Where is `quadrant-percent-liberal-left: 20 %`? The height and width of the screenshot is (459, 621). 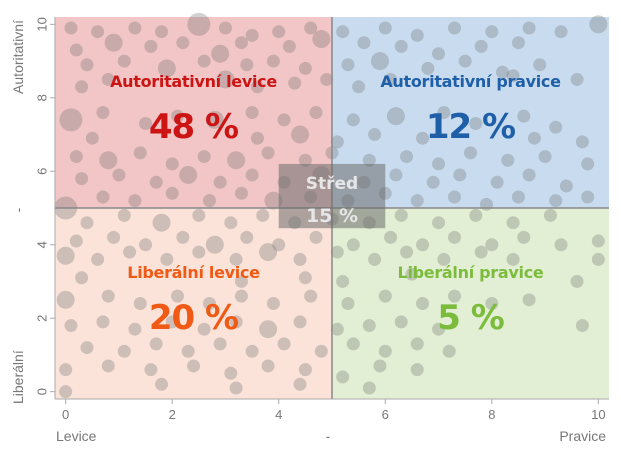
quadrant-percent-liberal-left: 20 % is located at coordinates (193, 318).